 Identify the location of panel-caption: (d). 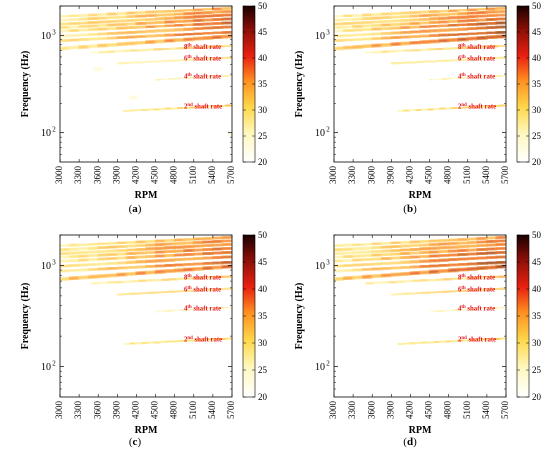
(410, 442).